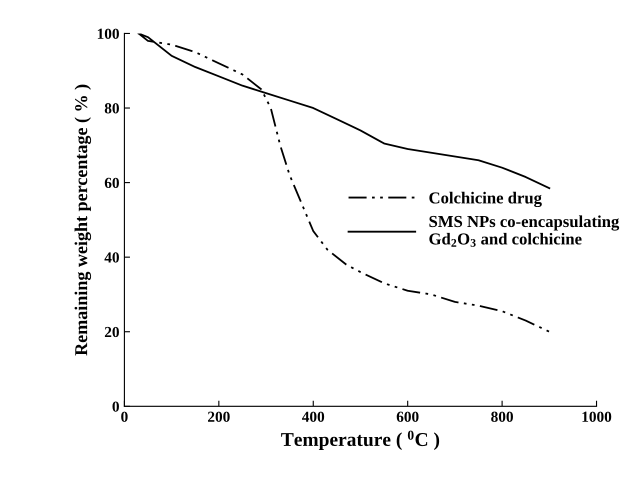  Describe the element at coordinates (108, 33) in the screenshot. I see `y-tick-label: 100` at that location.